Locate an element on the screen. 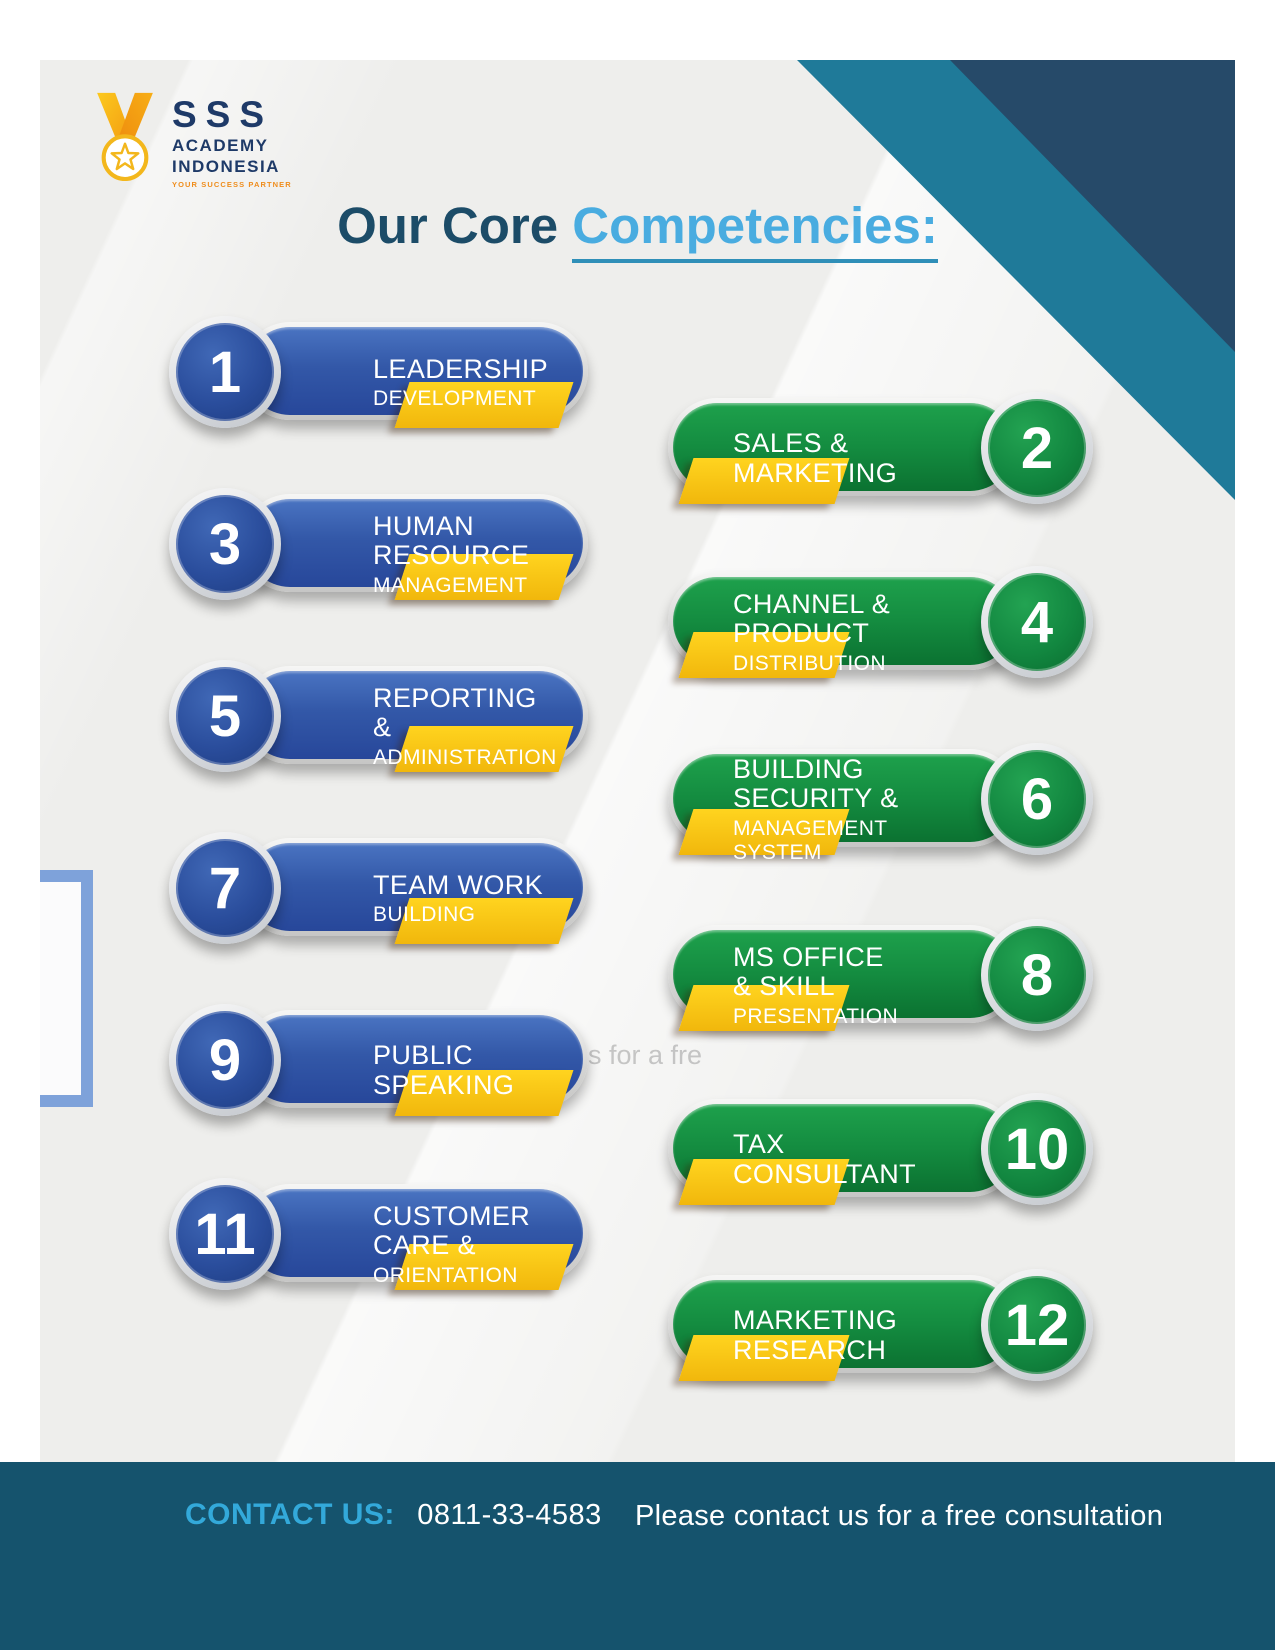 This screenshot has height=1650, width=1275. pill-text: CUSTOMER CARE & ORIENTATION is located at coordinates (465, 1245).